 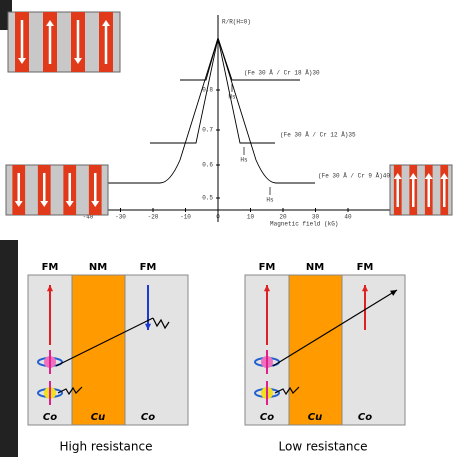 What do you see at coordinates (185, 217) in the screenshot?
I see `x-tick-label: -10` at bounding box center [185, 217].